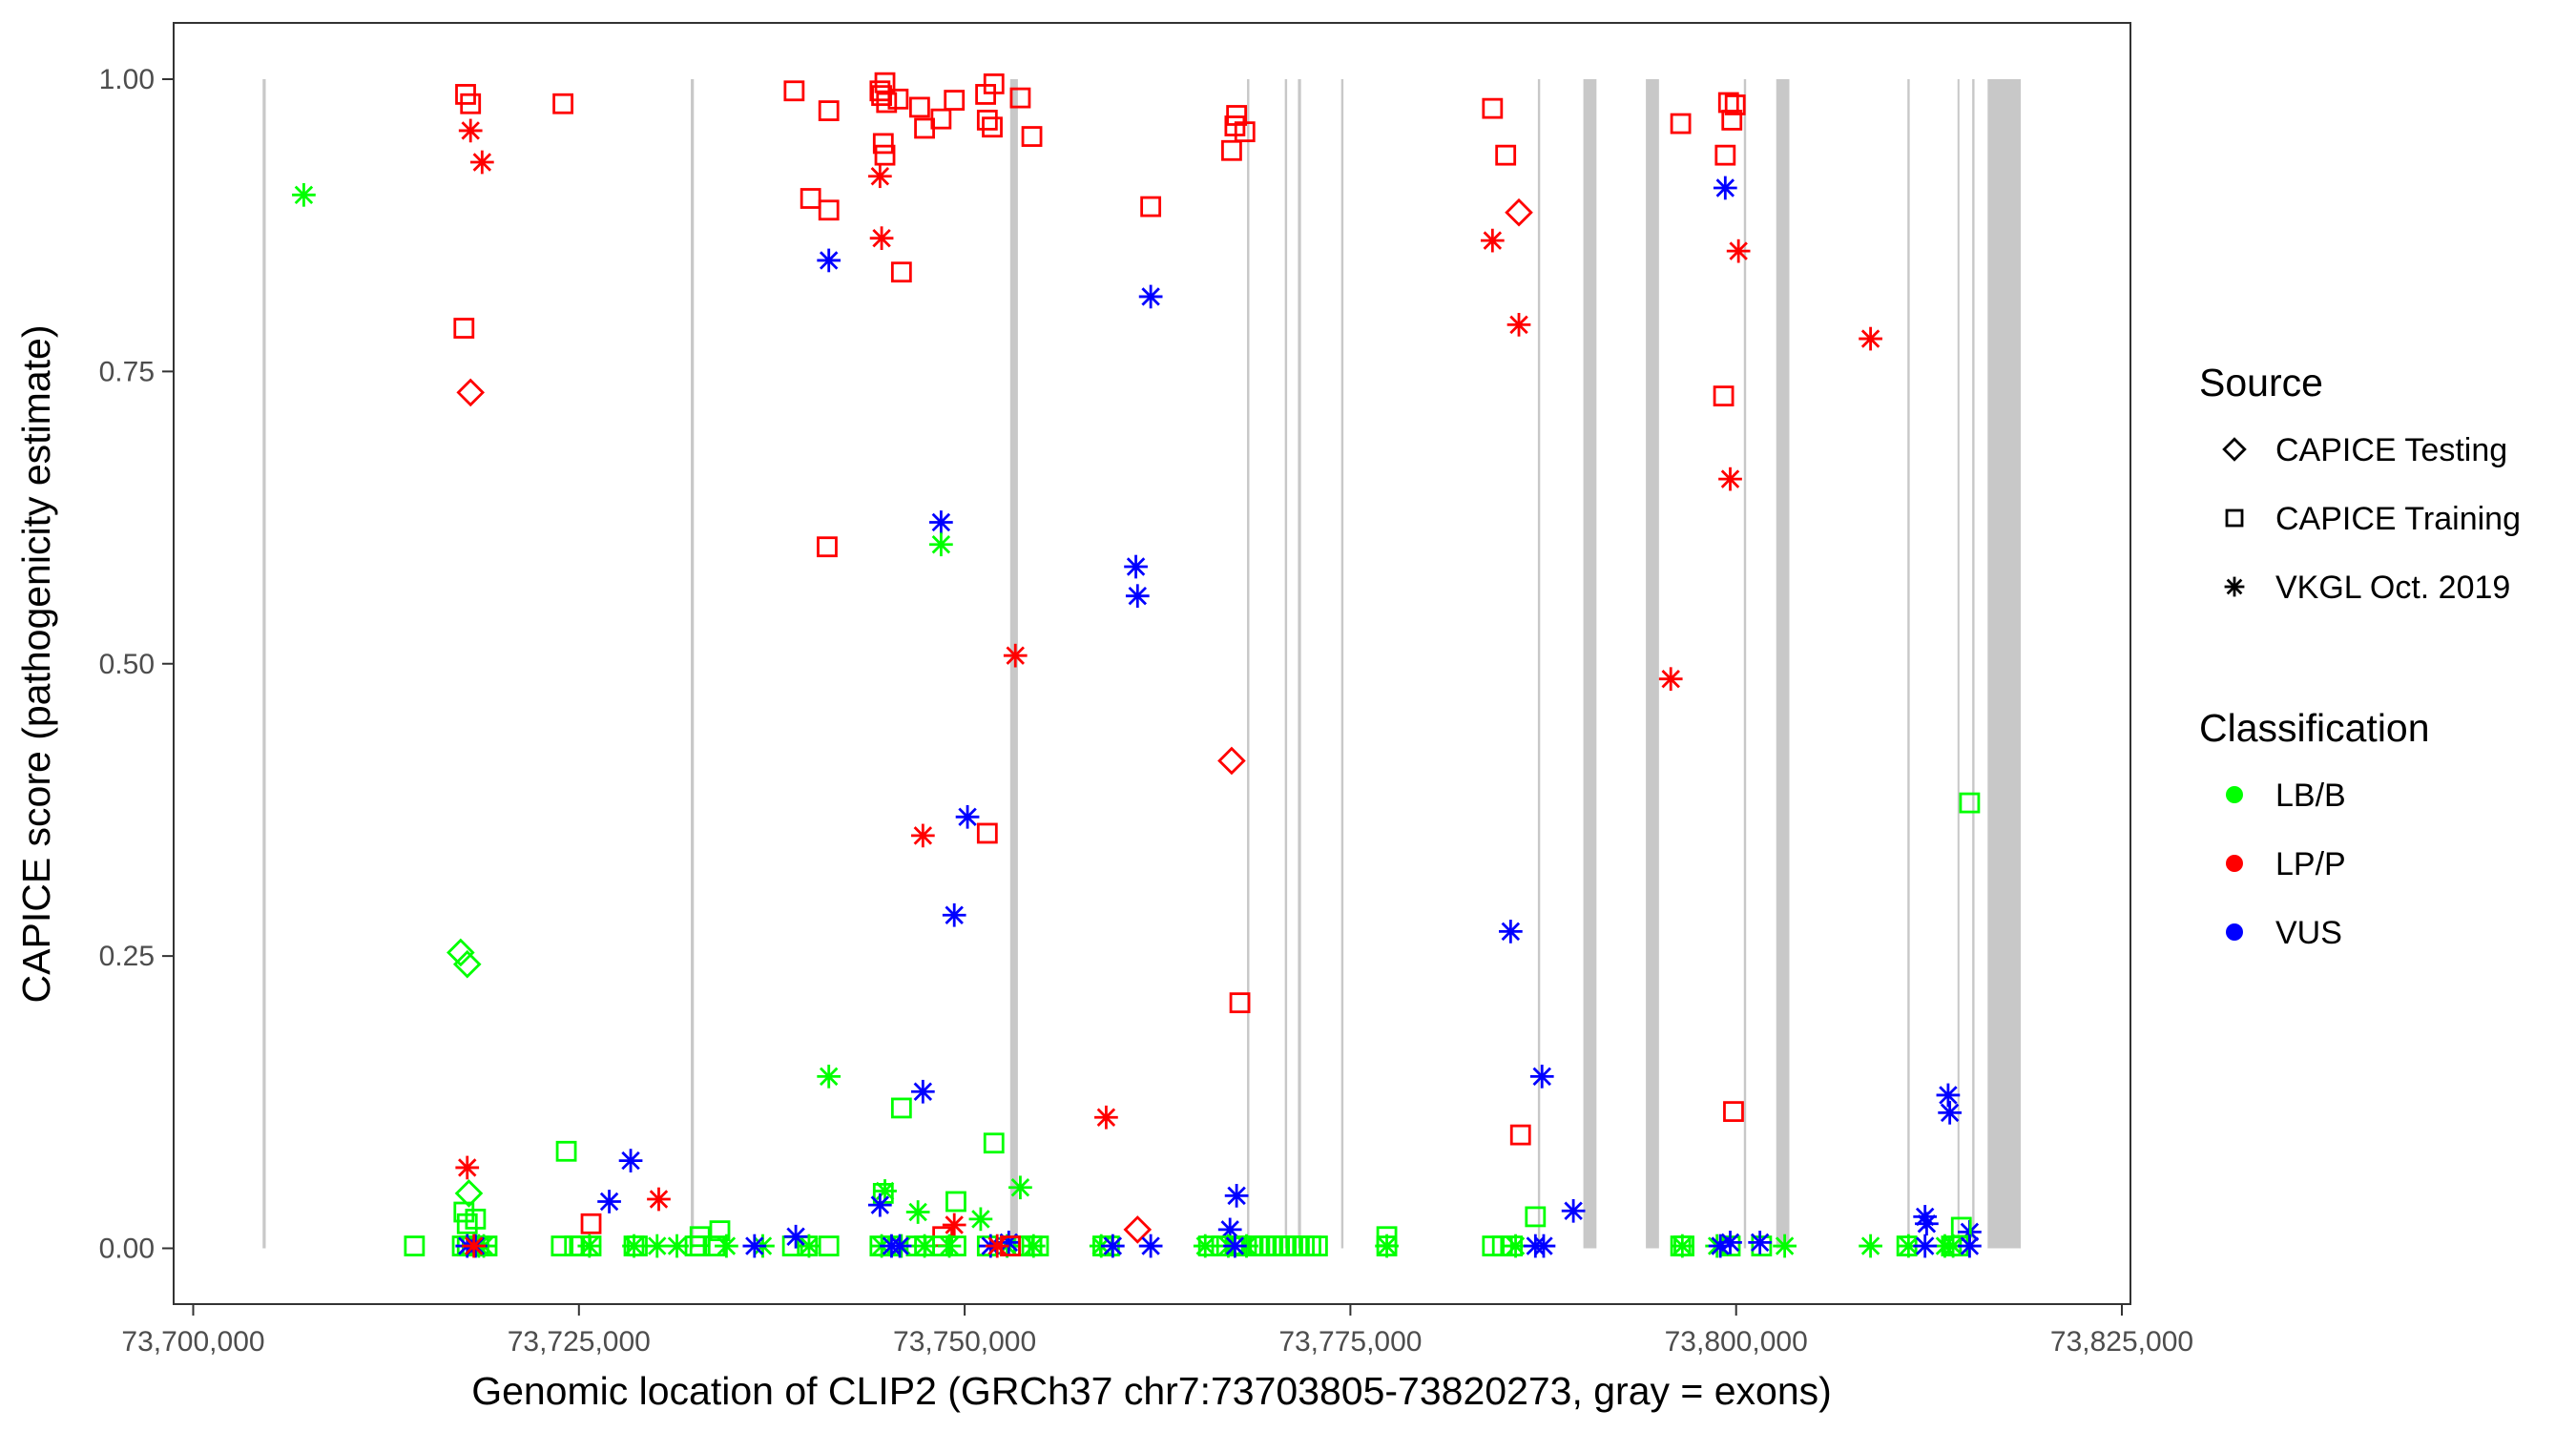  What do you see at coordinates (36, 664) in the screenshot?
I see `y-axis-title: CAPICE score (pathogenicity estimate)` at bounding box center [36, 664].